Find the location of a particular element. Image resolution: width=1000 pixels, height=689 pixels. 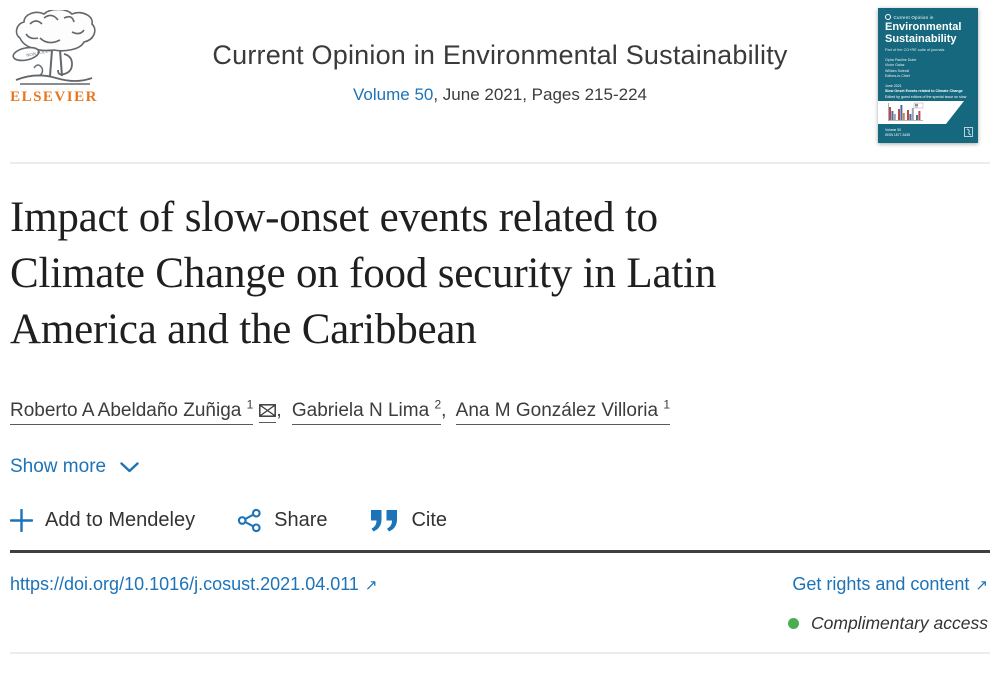

cover-kicker-row: Current Opinion in is located at coordinates (928, 17).